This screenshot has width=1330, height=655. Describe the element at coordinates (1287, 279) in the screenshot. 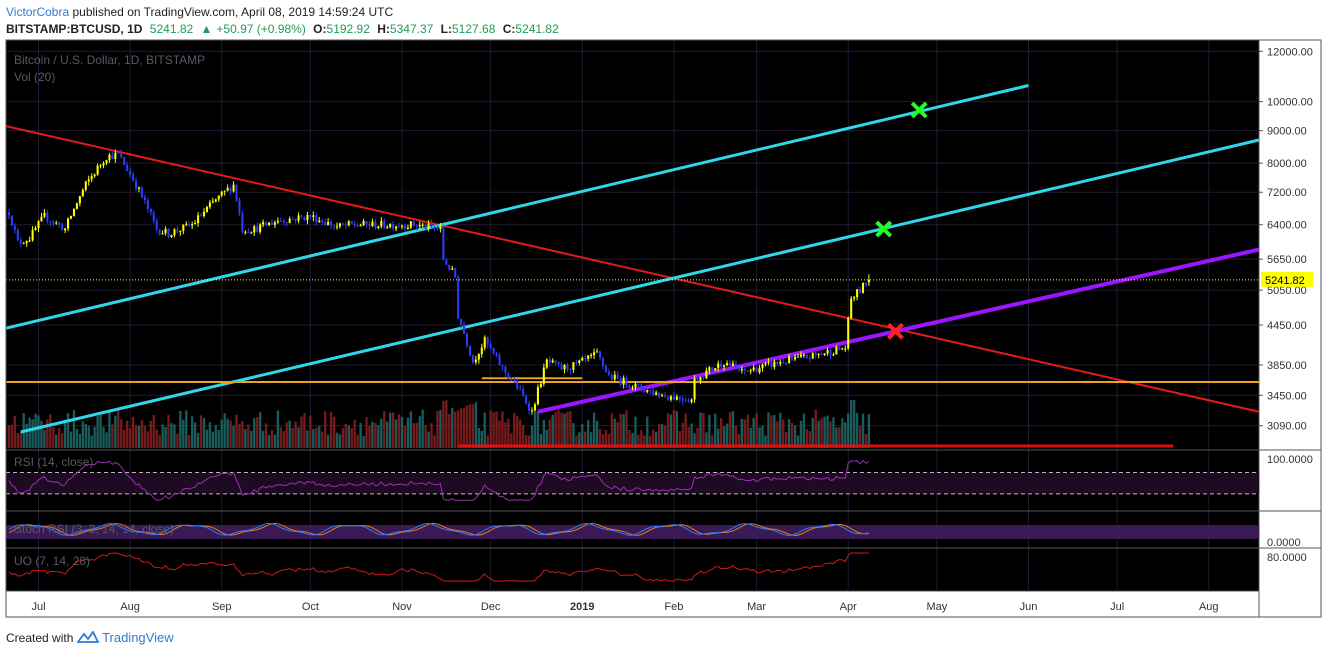

I see `current-price-tag` at that location.